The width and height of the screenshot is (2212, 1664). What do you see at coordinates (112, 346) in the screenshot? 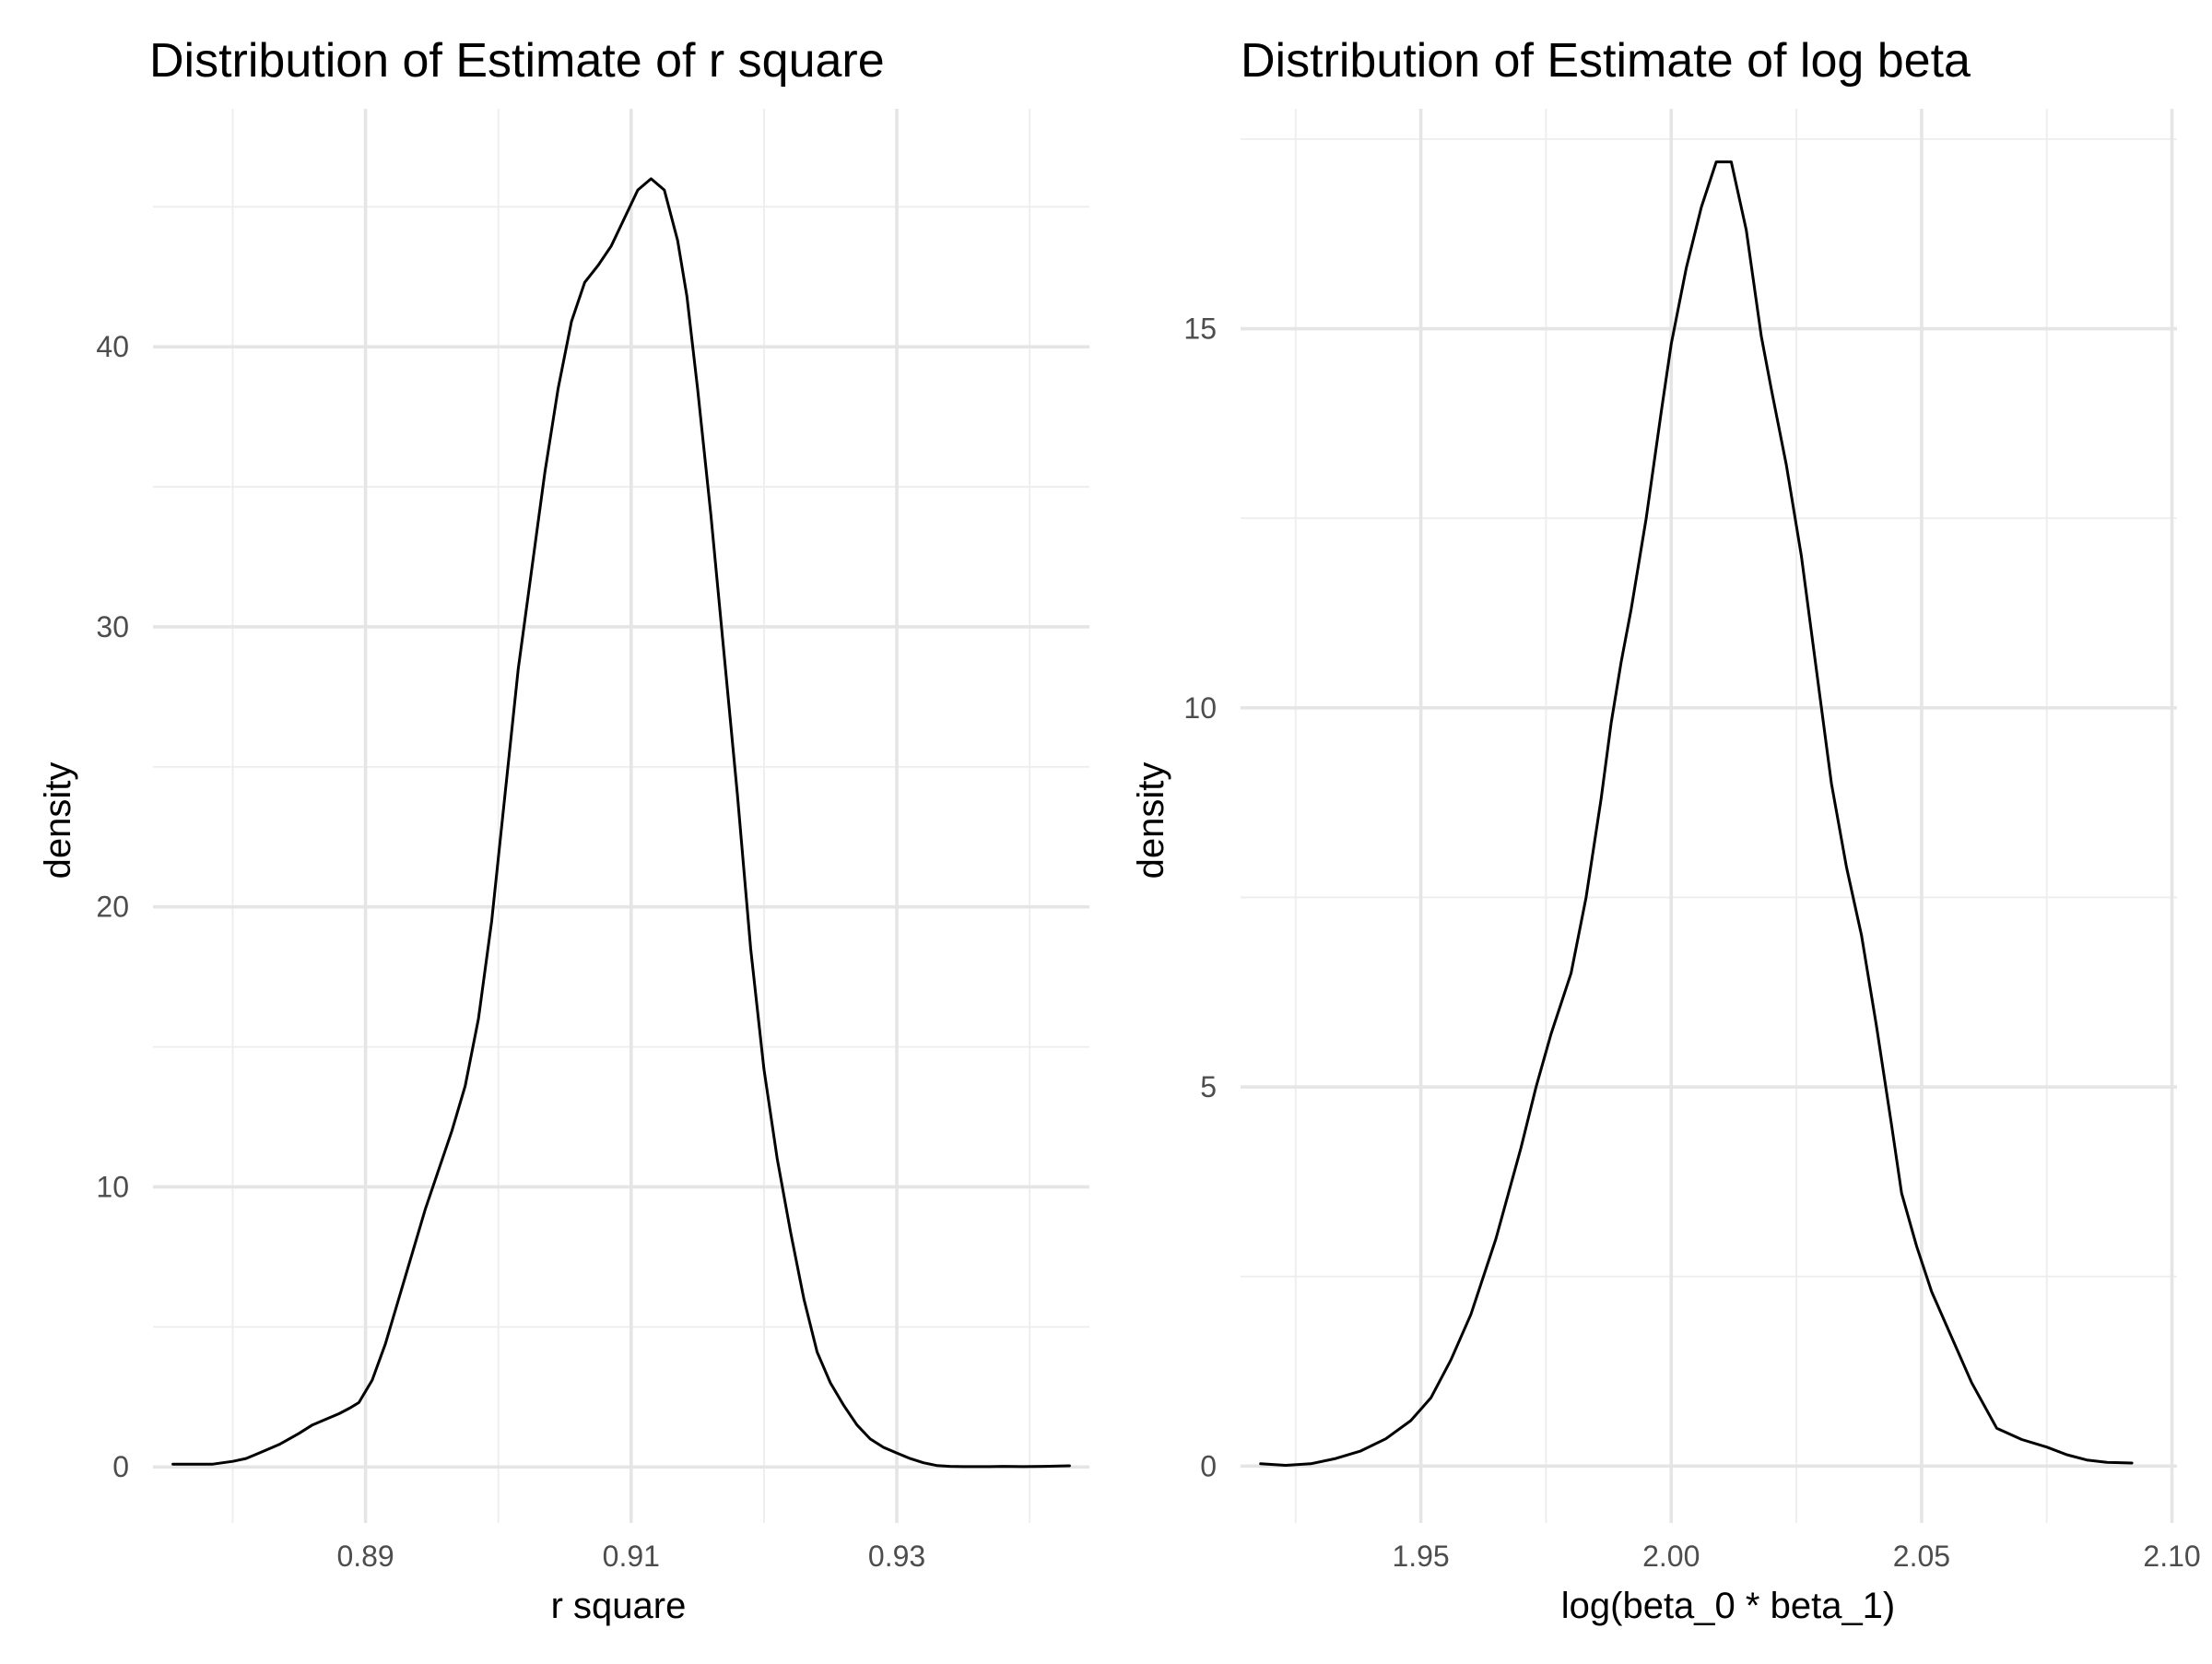
I see `y-tick-label: 40` at bounding box center [112, 346].